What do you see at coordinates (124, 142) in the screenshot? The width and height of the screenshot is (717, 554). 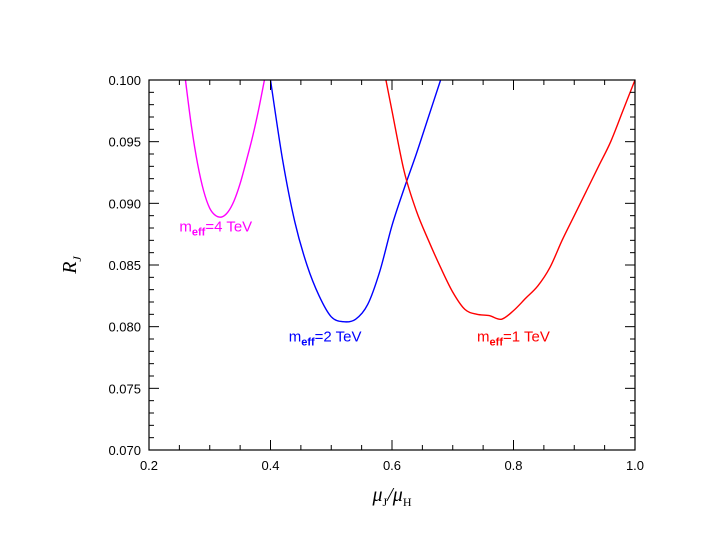 I see `y-tick-label: 0.095` at bounding box center [124, 142].